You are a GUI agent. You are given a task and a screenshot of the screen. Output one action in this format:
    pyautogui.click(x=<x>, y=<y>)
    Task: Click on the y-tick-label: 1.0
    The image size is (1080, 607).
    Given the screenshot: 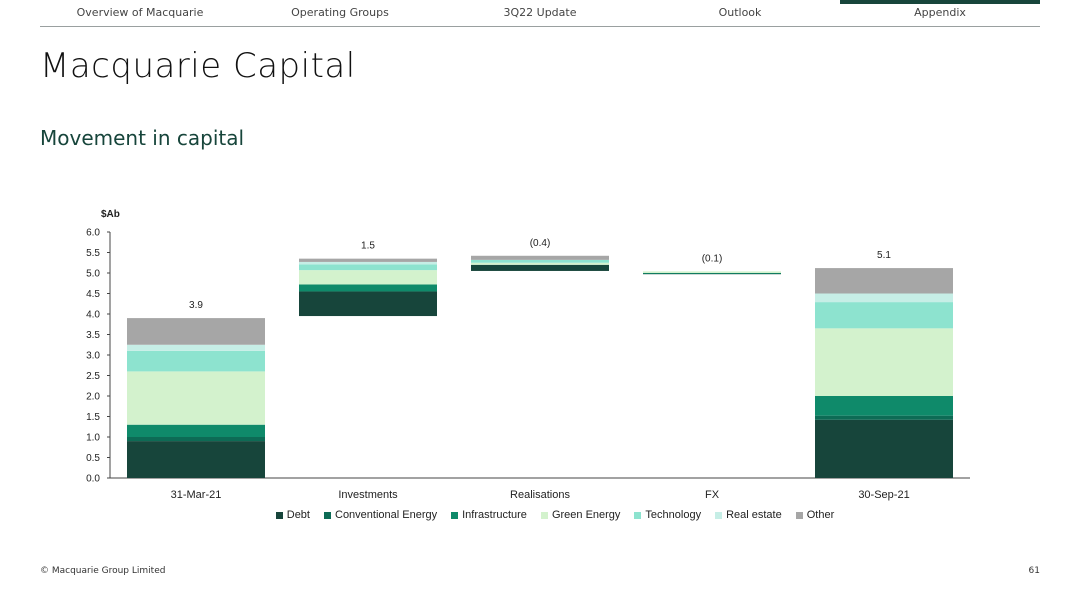 What is the action you would take?
    pyautogui.click(x=93, y=438)
    